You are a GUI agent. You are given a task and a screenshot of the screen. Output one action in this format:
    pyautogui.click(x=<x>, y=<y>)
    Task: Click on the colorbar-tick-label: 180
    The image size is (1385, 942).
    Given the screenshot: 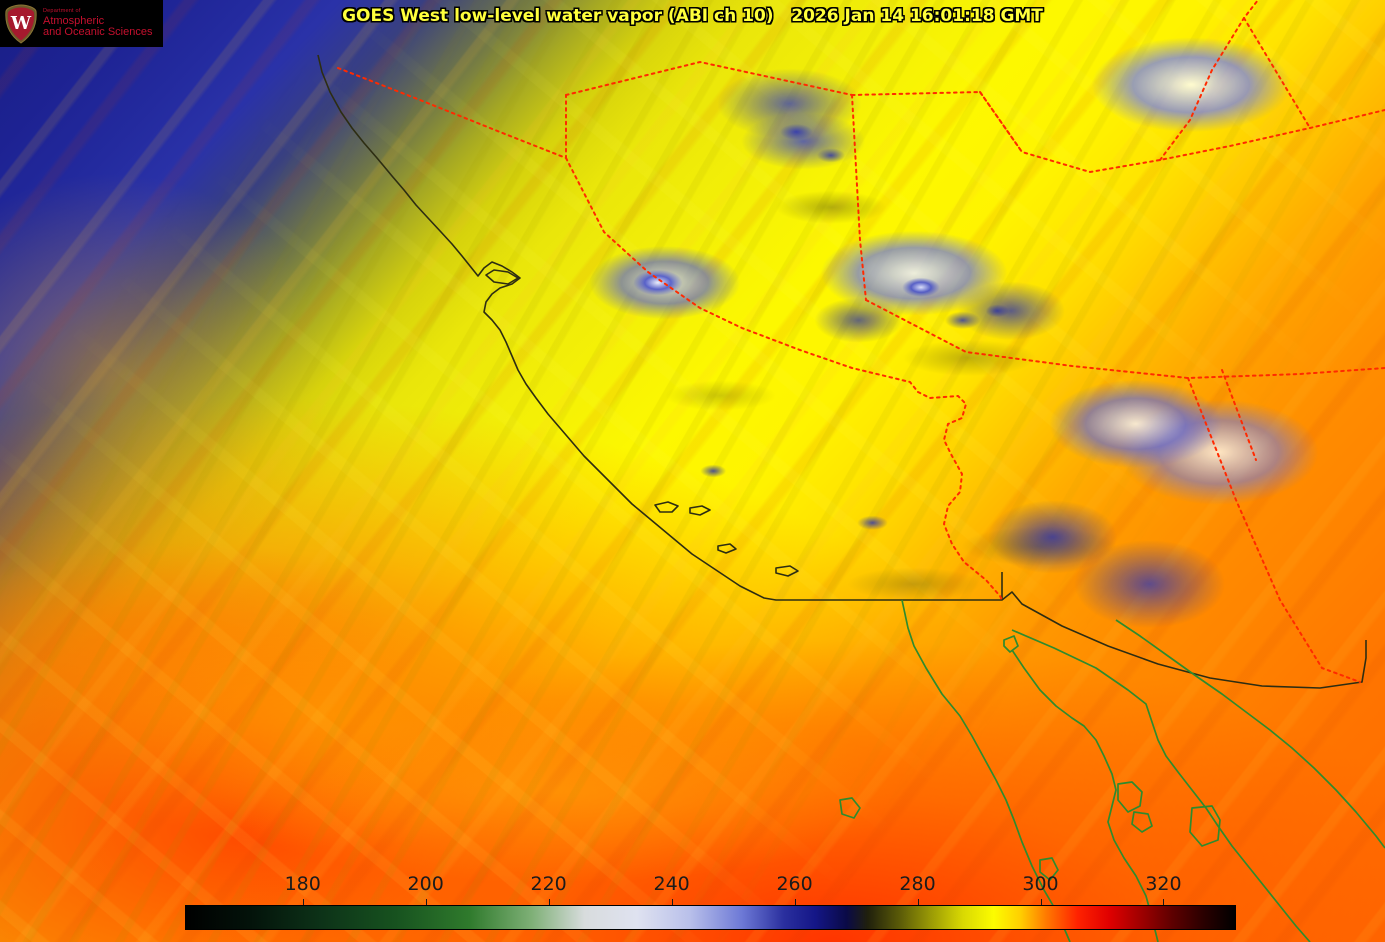 What is the action you would take?
    pyautogui.click(x=302, y=884)
    